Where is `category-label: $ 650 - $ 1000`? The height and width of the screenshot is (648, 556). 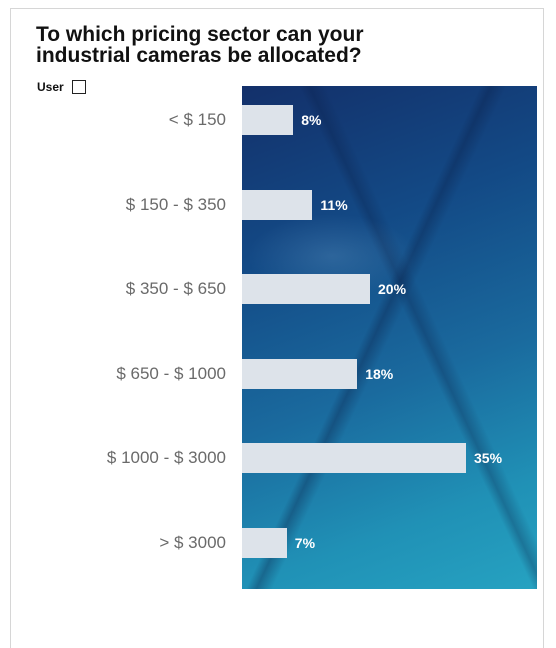
category-label: $ 650 - $ 1000 is located at coordinates (171, 373).